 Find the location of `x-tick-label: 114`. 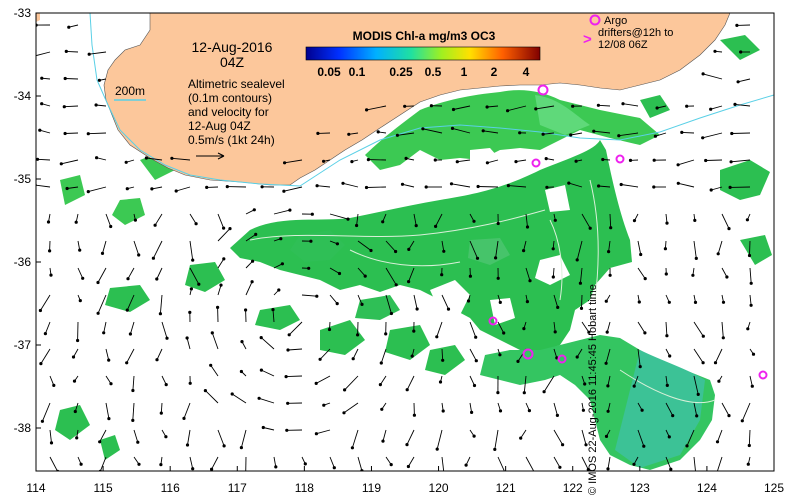

x-tick-label: 114 is located at coordinates (35, 488).